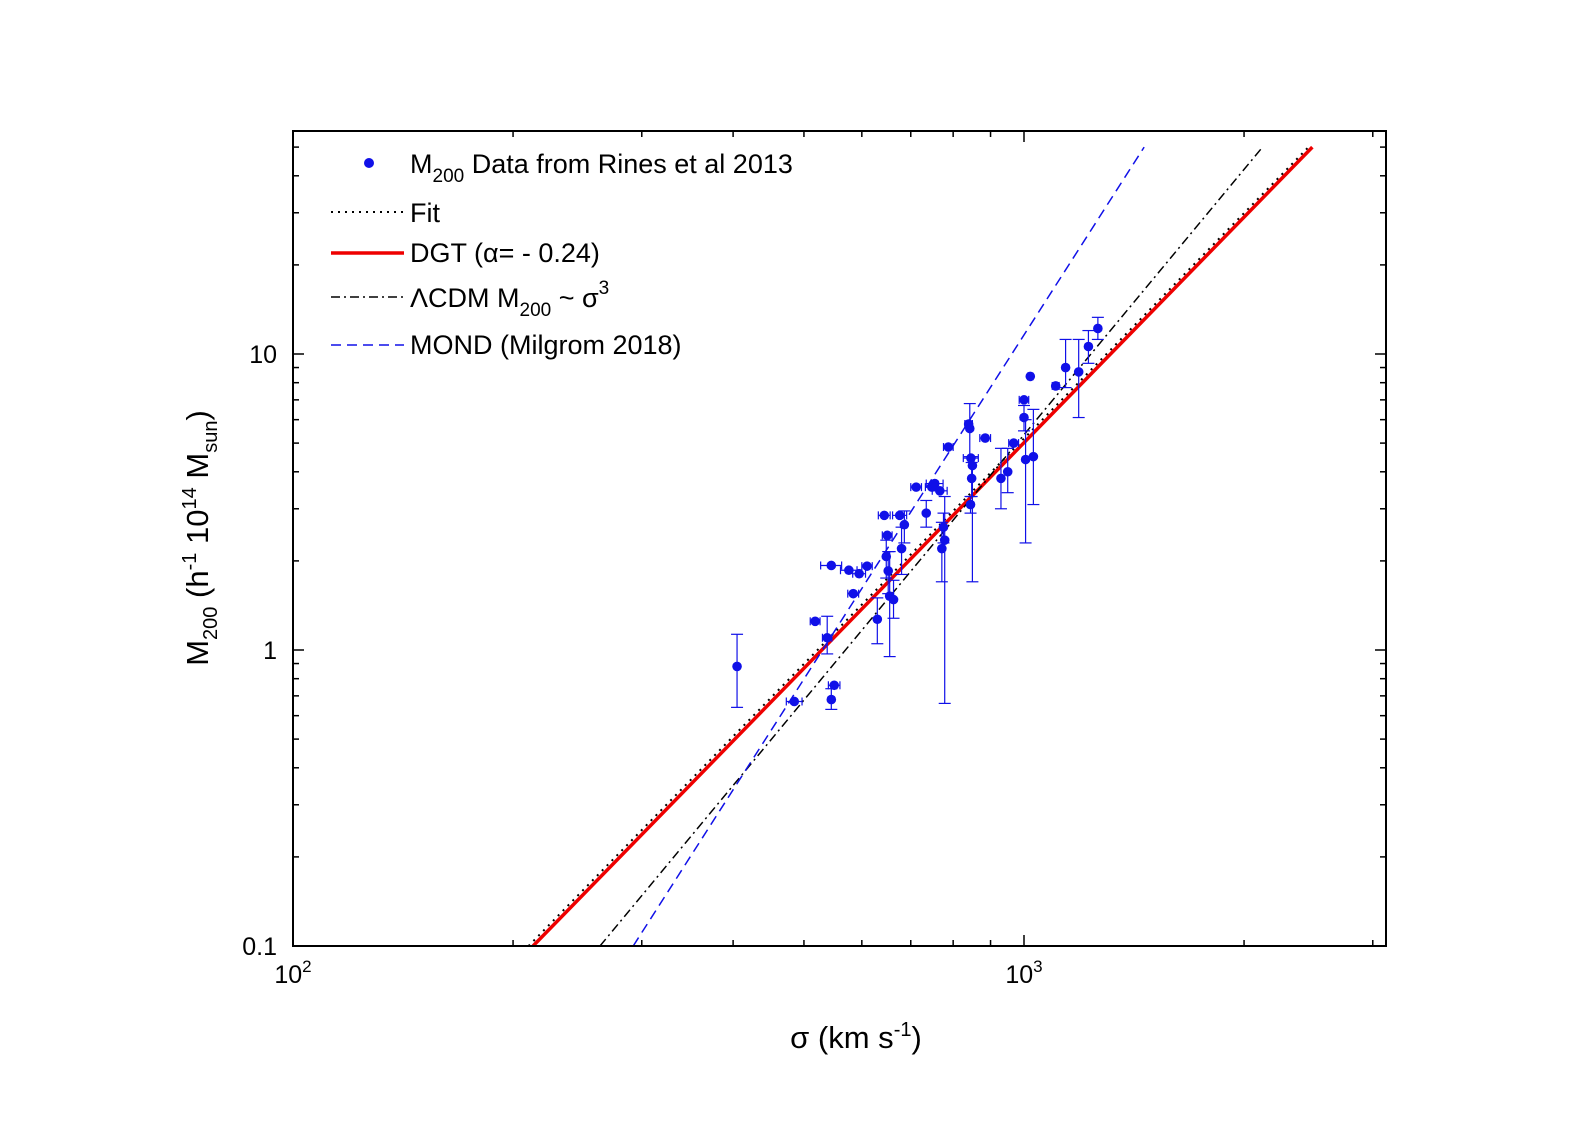 The image size is (1590, 1125). Describe the element at coordinates (200, 538) in the screenshot. I see `y-axis-title: M200 (h-1 1014 Msun)` at that location.